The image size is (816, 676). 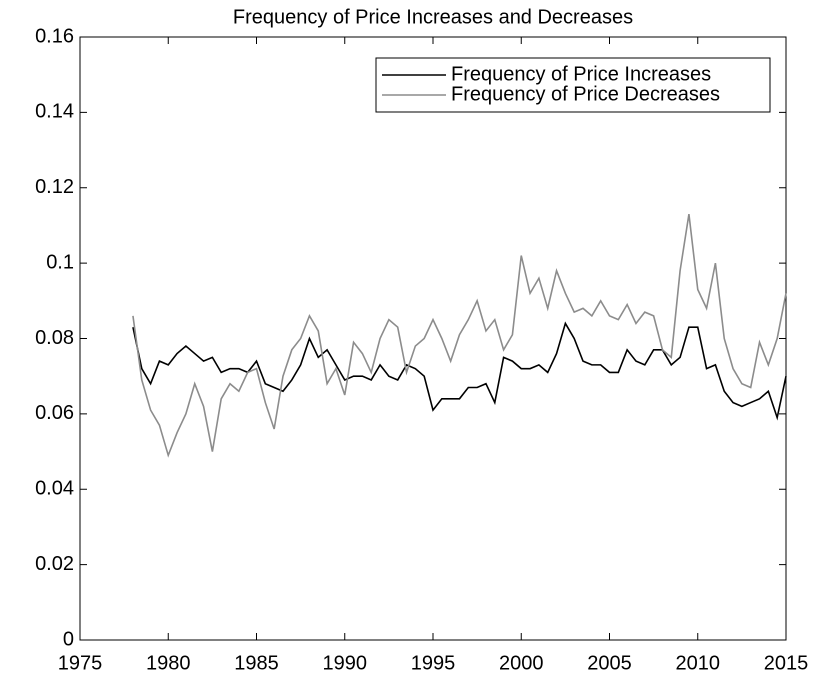 What do you see at coordinates (54, 36) in the screenshot?
I see `y-tick-label: 0.16` at bounding box center [54, 36].